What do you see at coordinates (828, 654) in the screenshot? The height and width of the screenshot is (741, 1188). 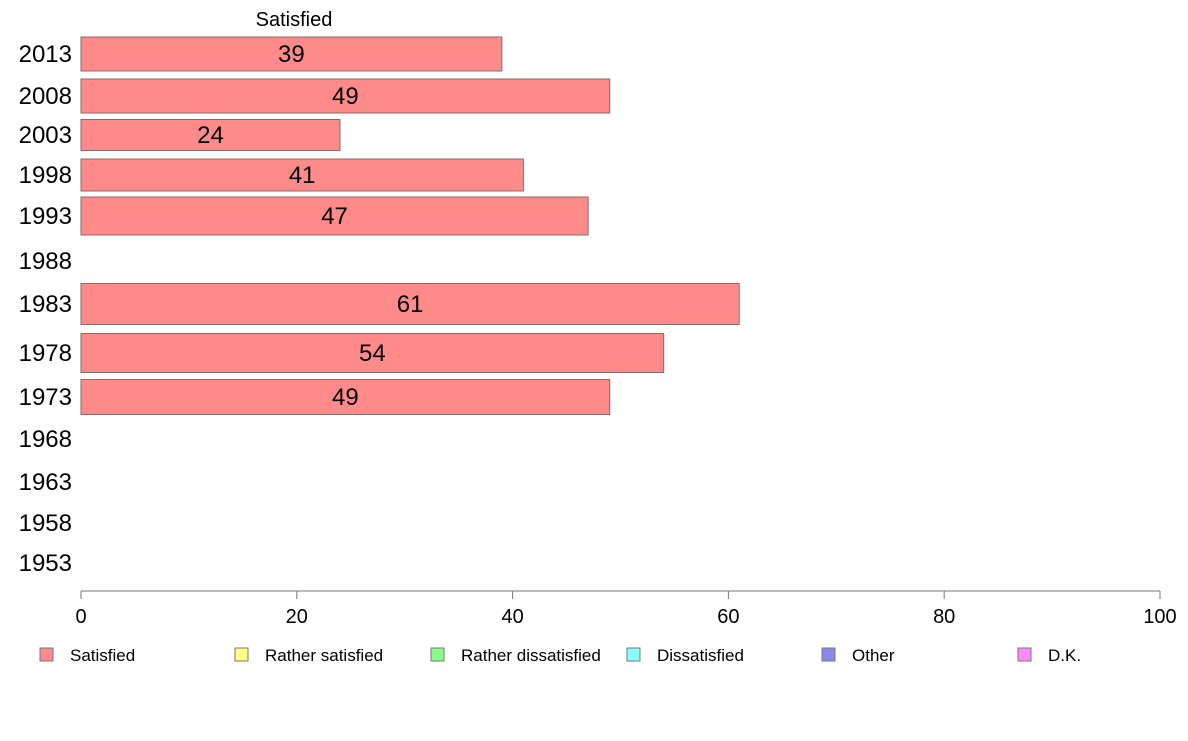 I see `legend-swatch-other` at bounding box center [828, 654].